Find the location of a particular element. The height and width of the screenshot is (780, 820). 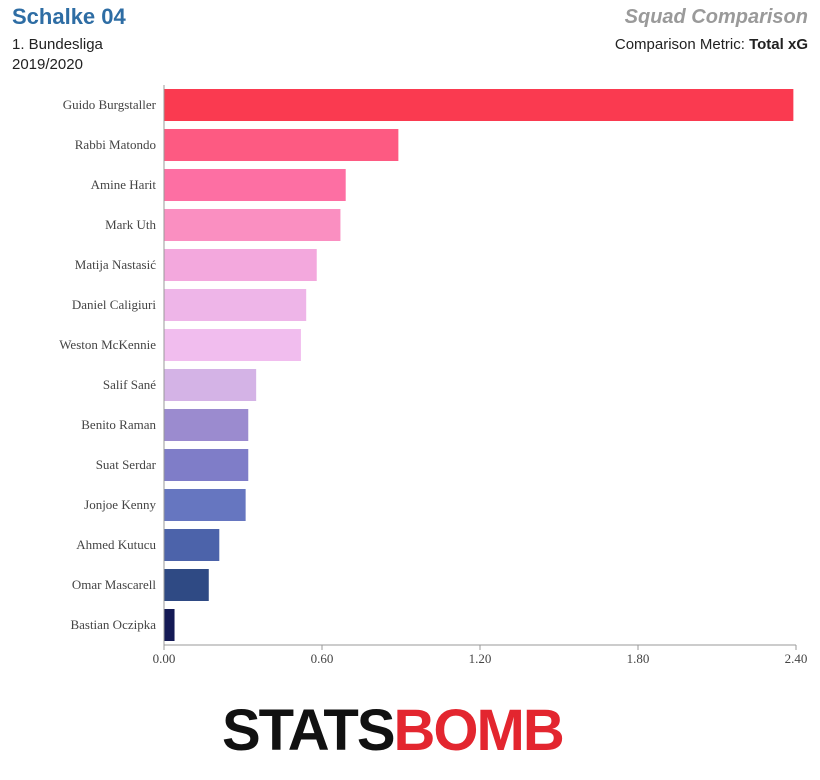

season-label: 2019/2020 is located at coordinates (47, 64).